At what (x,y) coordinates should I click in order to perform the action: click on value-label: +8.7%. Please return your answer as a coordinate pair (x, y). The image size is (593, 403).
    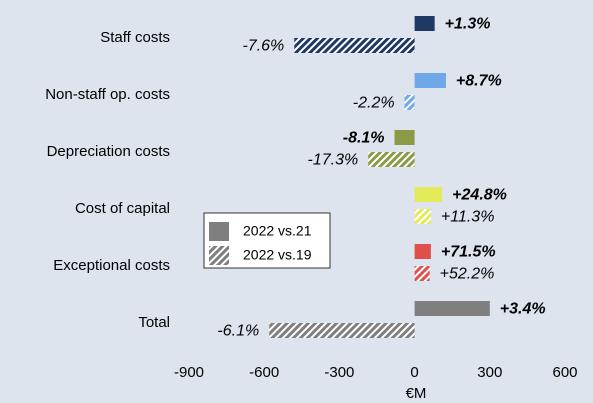
    Looking at the image, I should click on (479, 81).